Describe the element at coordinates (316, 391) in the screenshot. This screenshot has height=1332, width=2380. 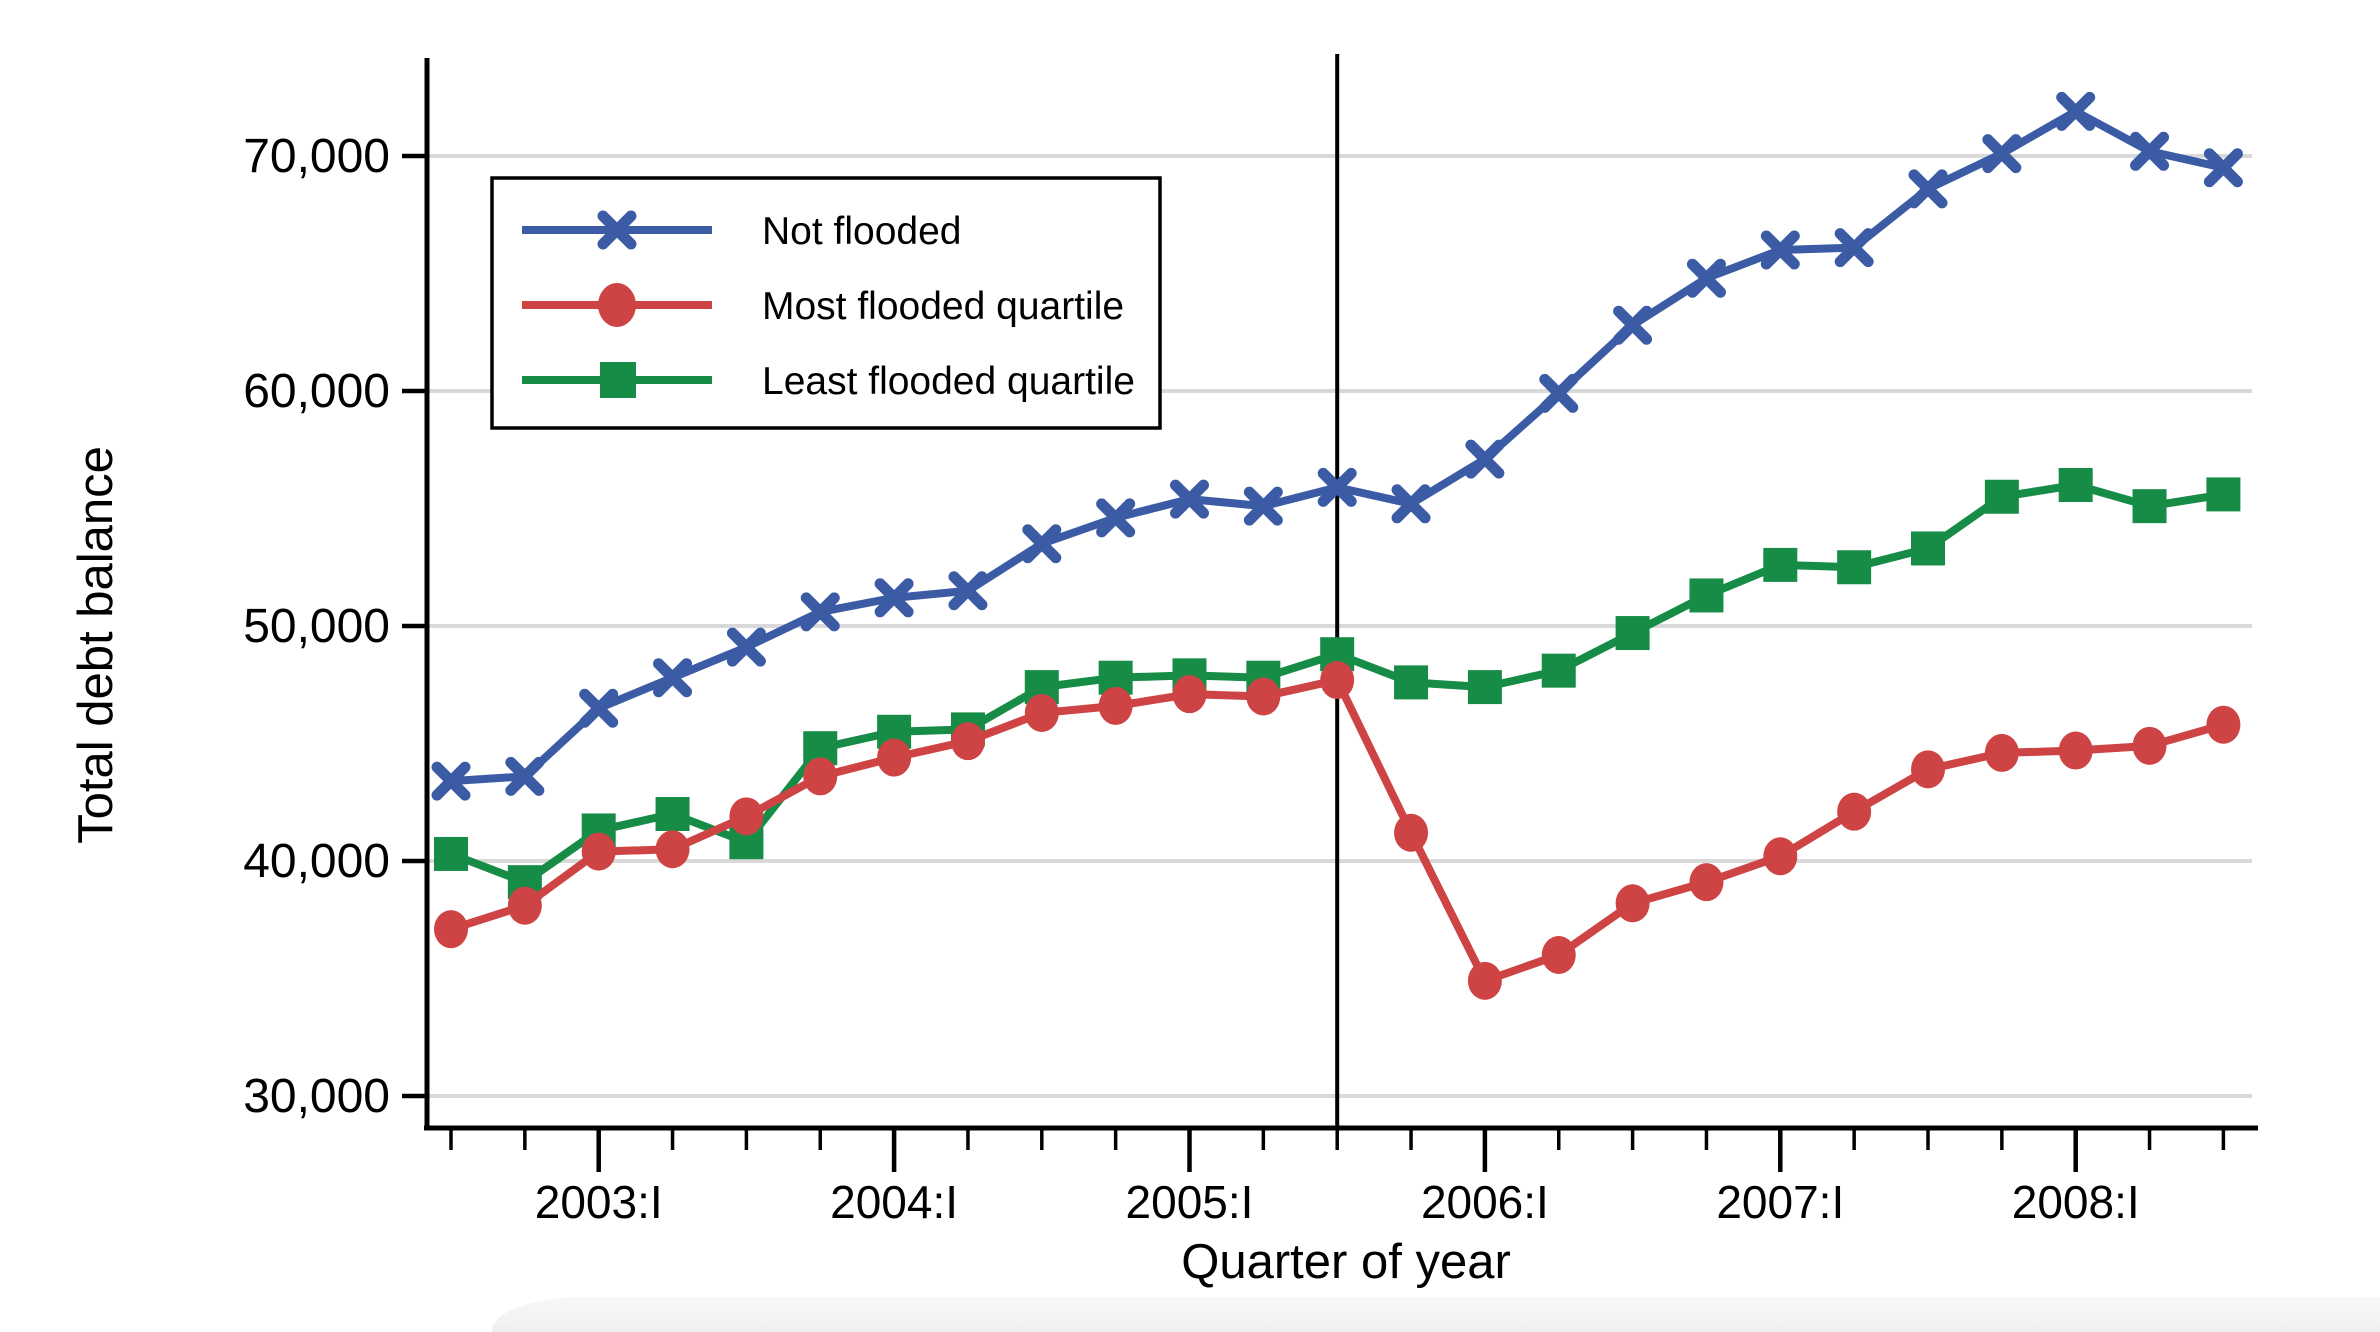
I see `y-tick-label: 60,000` at that location.